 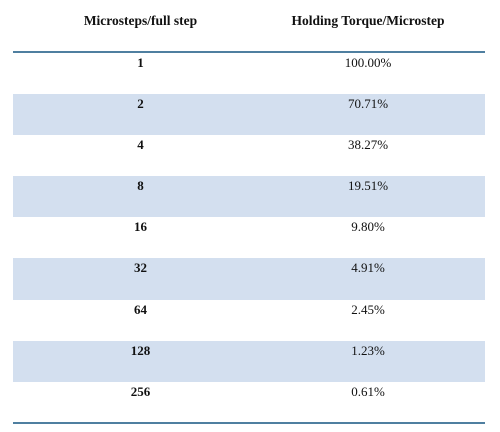 I want to click on table-row: 32 4.91%, so click(x=249, y=279).